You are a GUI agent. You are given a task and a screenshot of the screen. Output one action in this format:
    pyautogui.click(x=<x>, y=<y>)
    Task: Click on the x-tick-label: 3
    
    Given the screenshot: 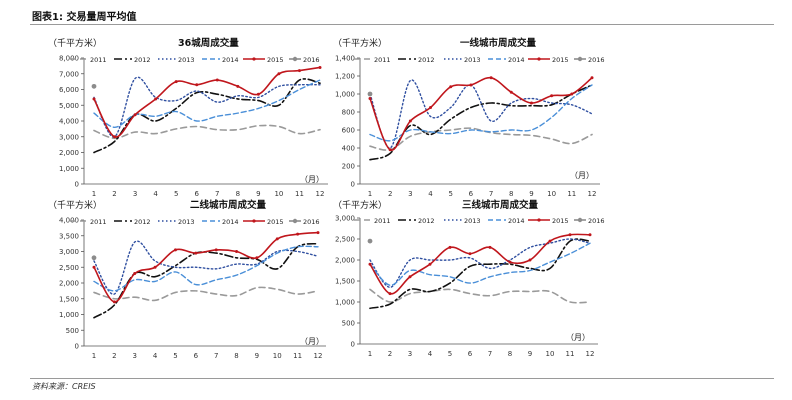 What is the action you would take?
    pyautogui.click(x=134, y=356)
    